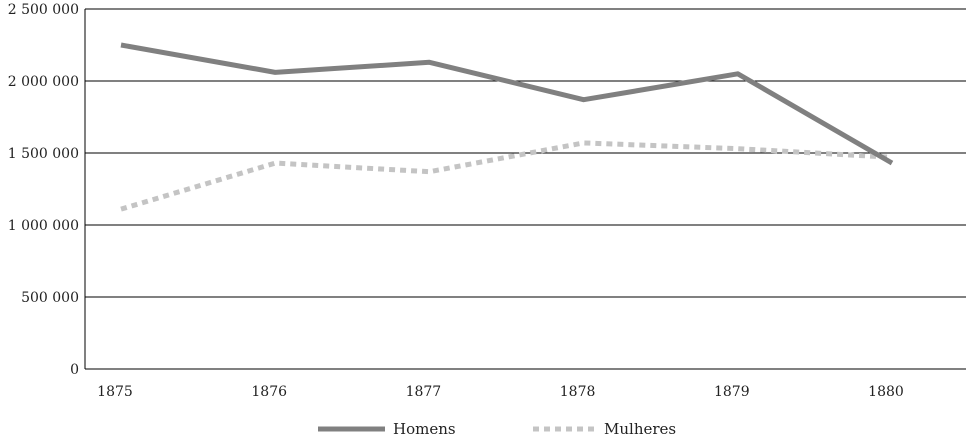 The width and height of the screenshot is (973, 439). I want to click on y-tick-label: 2 000 000, so click(43, 82).